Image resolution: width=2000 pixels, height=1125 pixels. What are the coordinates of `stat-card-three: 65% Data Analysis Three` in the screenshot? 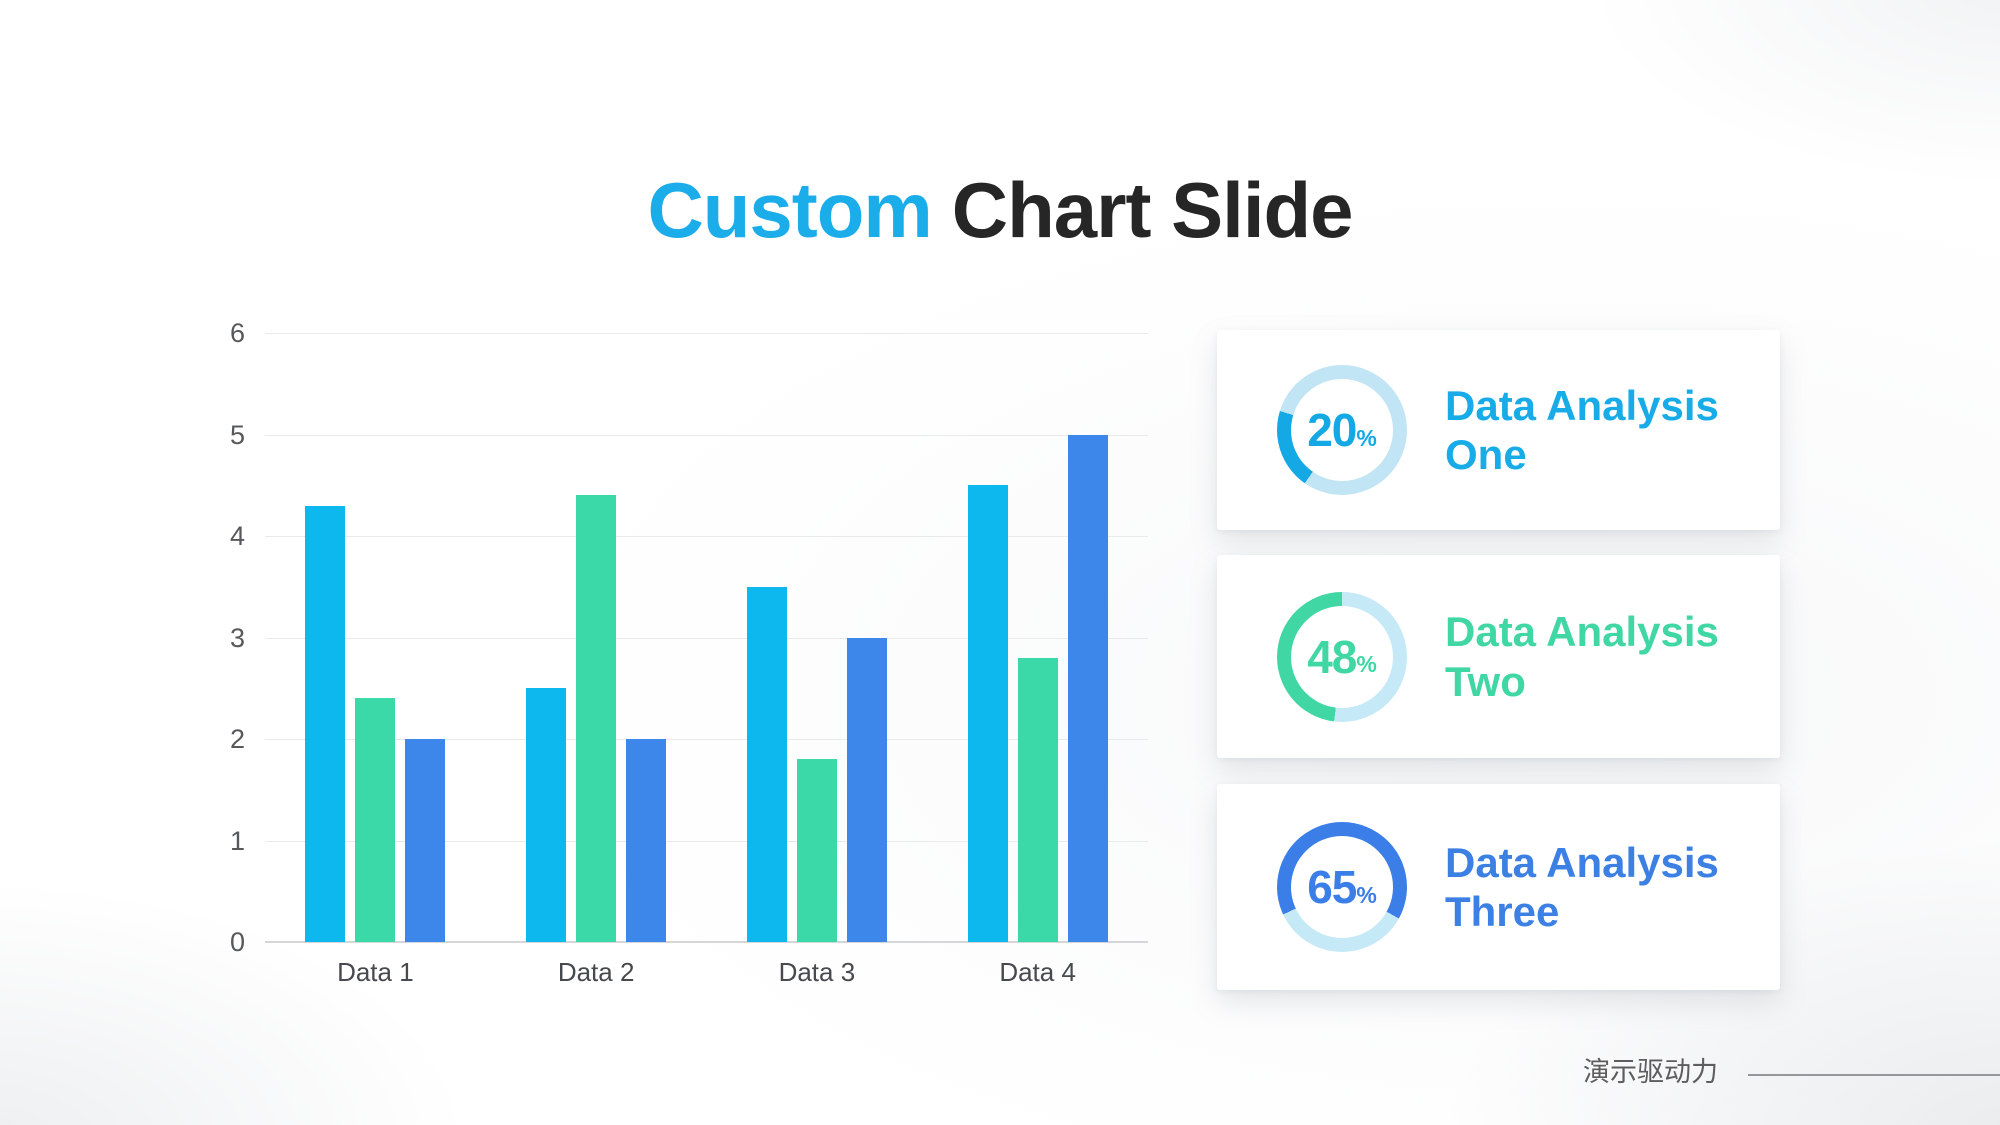 It's located at (1498, 887).